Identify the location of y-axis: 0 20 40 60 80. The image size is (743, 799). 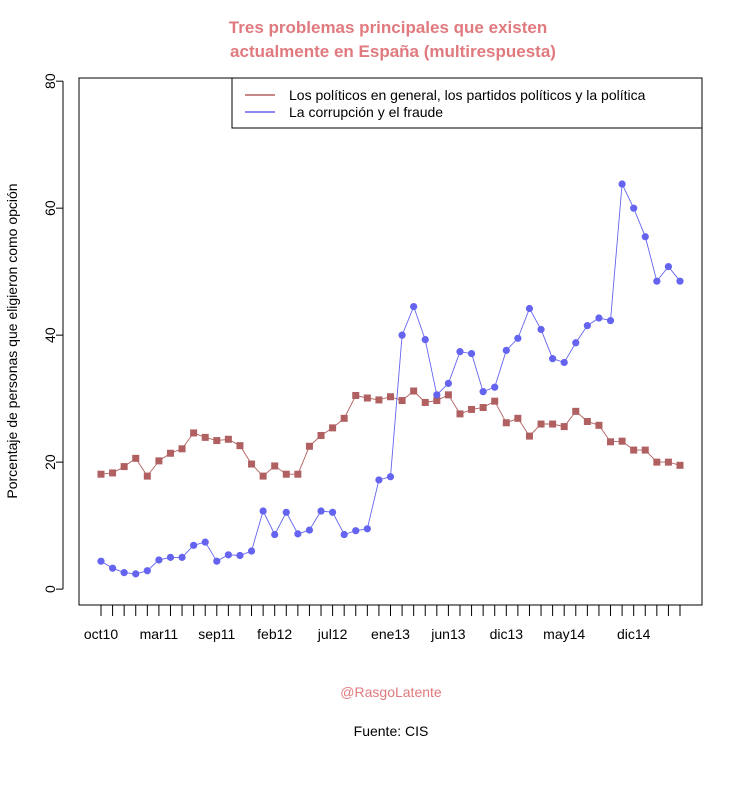
(53, 333).